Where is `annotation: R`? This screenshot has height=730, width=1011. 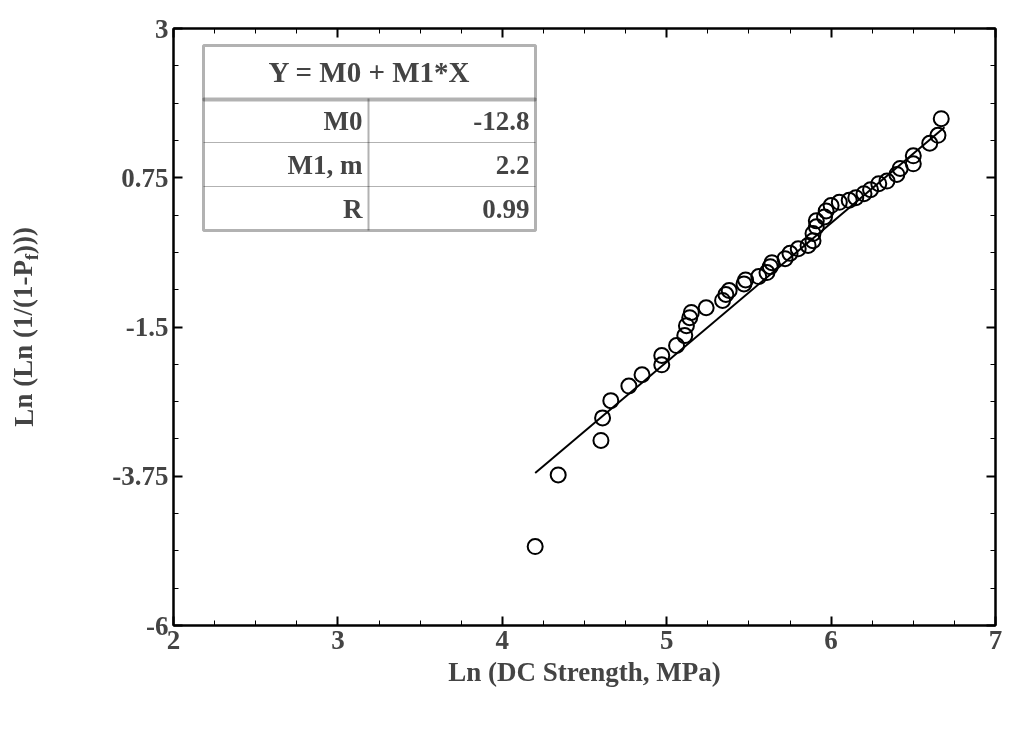
annotation: R is located at coordinates (353, 208).